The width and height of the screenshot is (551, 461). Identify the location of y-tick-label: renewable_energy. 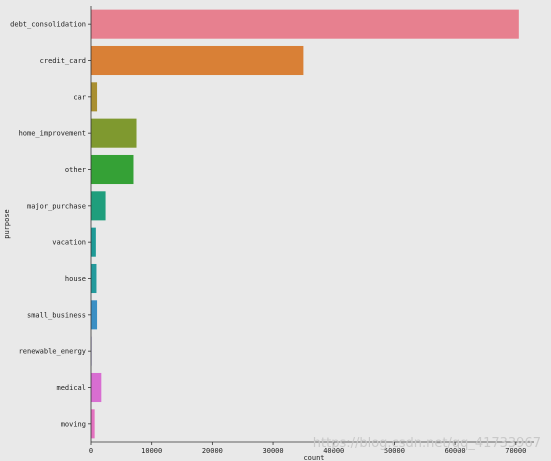
(52, 352).